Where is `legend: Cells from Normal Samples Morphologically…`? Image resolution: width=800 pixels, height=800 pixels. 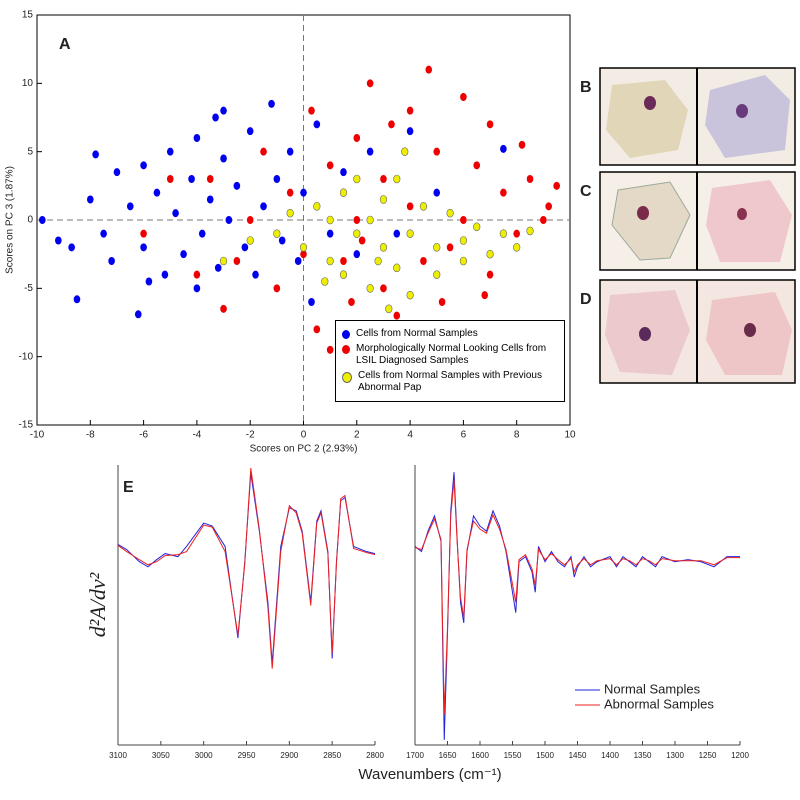 legend: Cells from Normal Samples Morphologically… is located at coordinates (450, 361).